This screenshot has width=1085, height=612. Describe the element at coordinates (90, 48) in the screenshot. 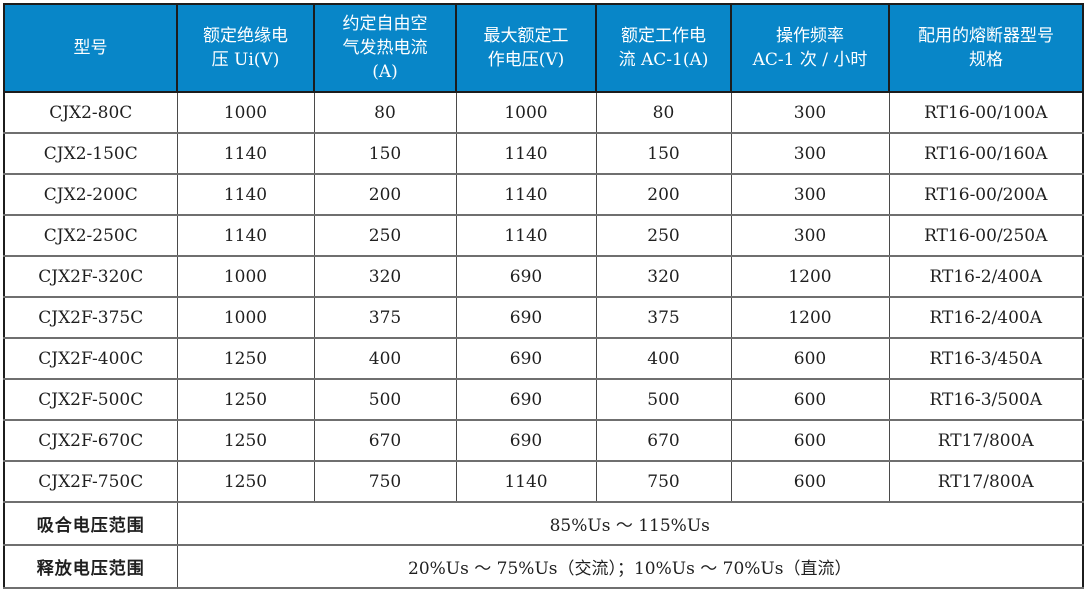

I see `header-cell-model: 型号` at that location.